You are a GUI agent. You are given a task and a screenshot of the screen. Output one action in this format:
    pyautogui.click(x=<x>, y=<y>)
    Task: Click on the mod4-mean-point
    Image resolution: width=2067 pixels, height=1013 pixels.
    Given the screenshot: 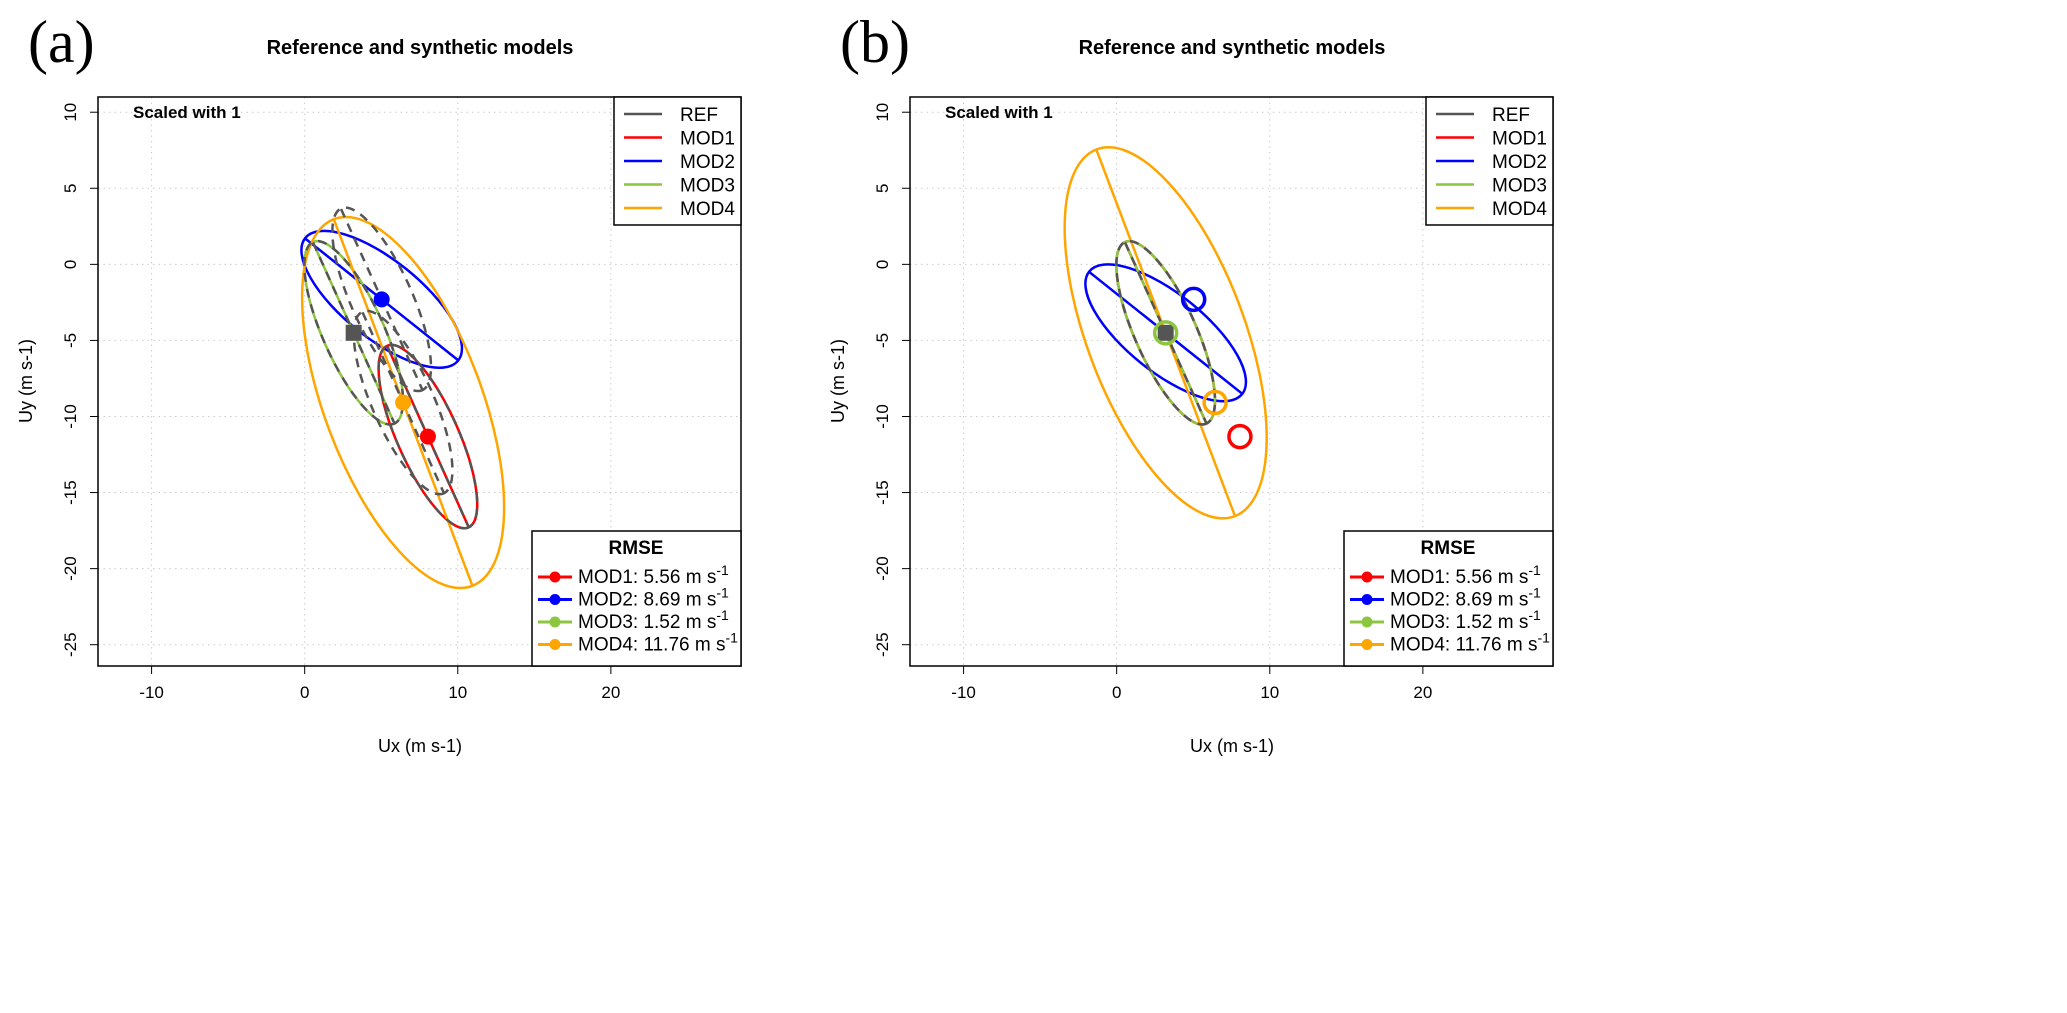 What is the action you would take?
    pyautogui.click(x=403, y=402)
    